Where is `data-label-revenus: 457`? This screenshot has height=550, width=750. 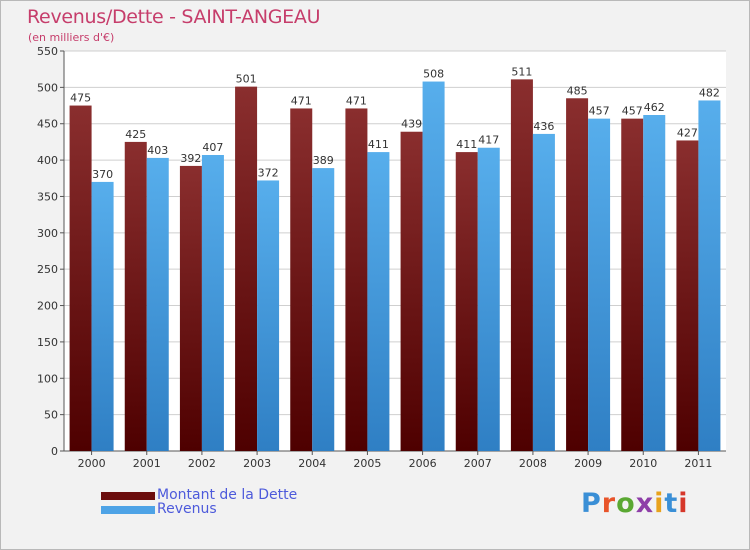
data-label-revenus: 457 is located at coordinates (599, 111).